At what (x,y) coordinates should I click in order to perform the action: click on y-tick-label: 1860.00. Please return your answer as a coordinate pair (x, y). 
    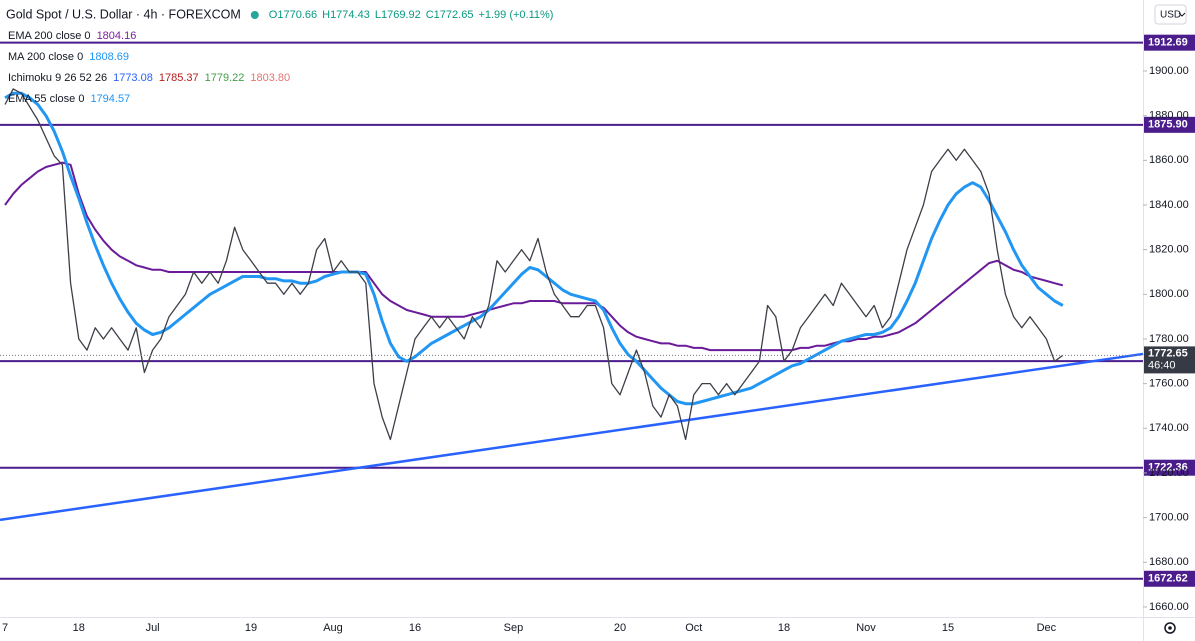
    Looking at the image, I should click on (1169, 160).